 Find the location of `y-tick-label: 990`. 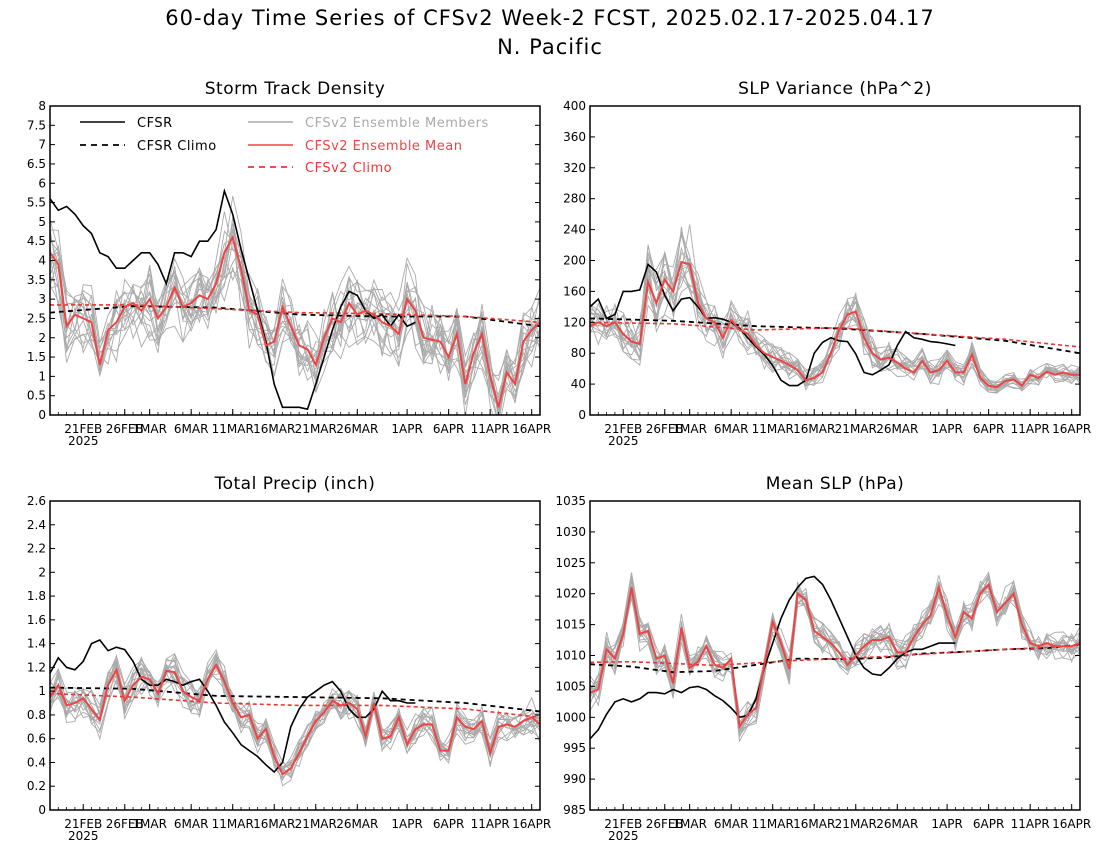

y-tick-label: 990 is located at coordinates (574, 779).